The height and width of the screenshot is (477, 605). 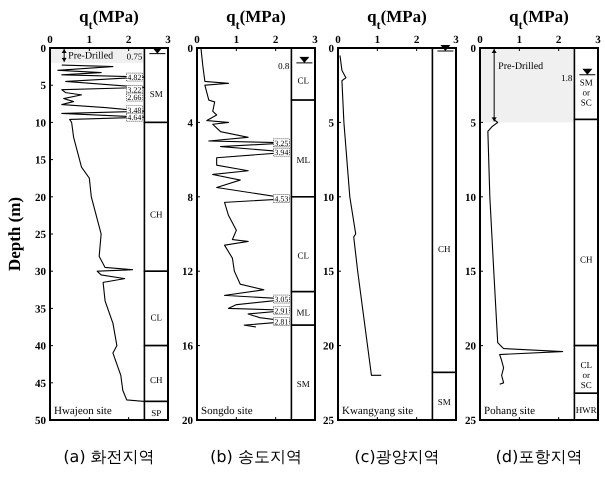 What do you see at coordinates (109, 456) in the screenshot?
I see `text: (a) 화전지역` at bounding box center [109, 456].